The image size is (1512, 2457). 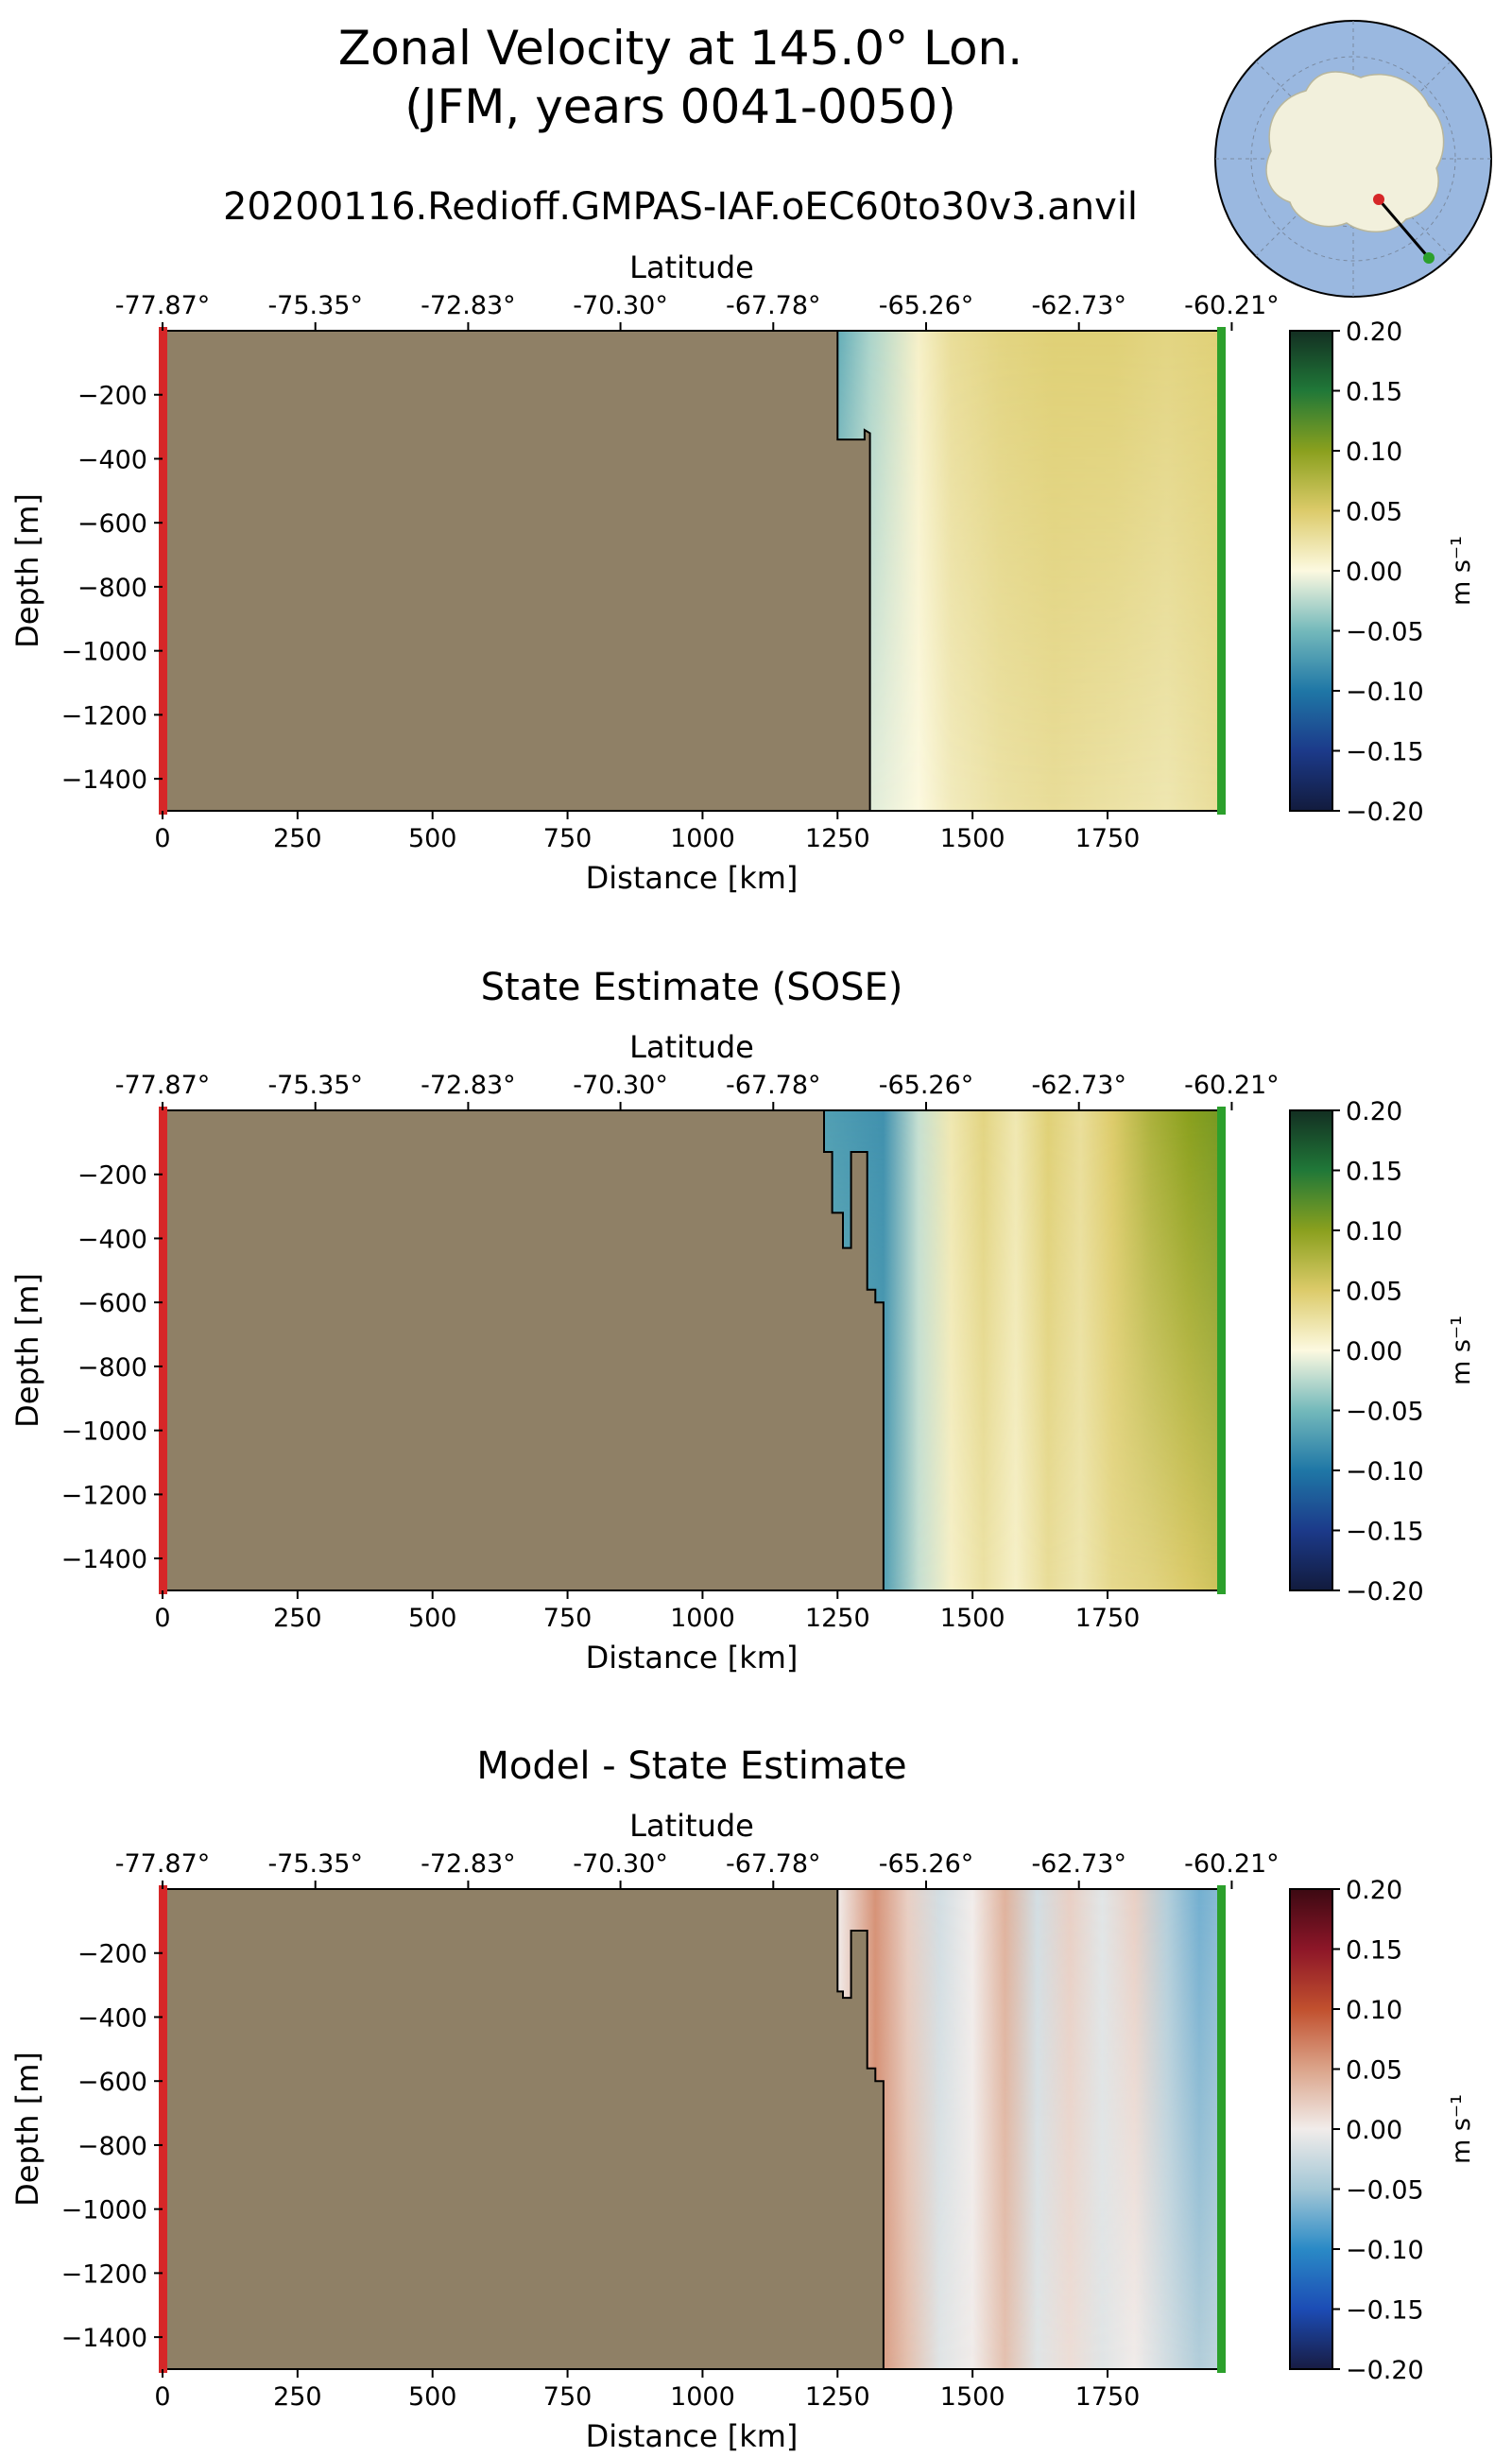 What do you see at coordinates (1374, 1111) in the screenshot?
I see `colorbar-tick-label: 0.20` at bounding box center [1374, 1111].